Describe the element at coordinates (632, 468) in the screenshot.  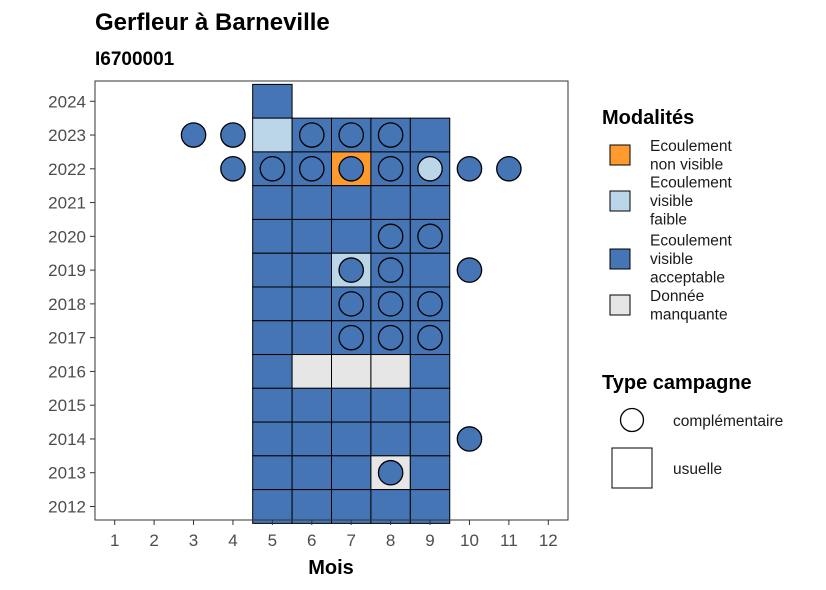
I see `legend-key-usuelle` at that location.